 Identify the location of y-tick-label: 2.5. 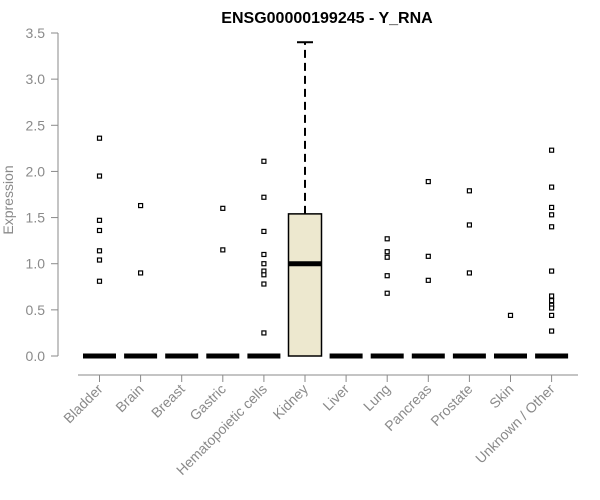
(36, 125).